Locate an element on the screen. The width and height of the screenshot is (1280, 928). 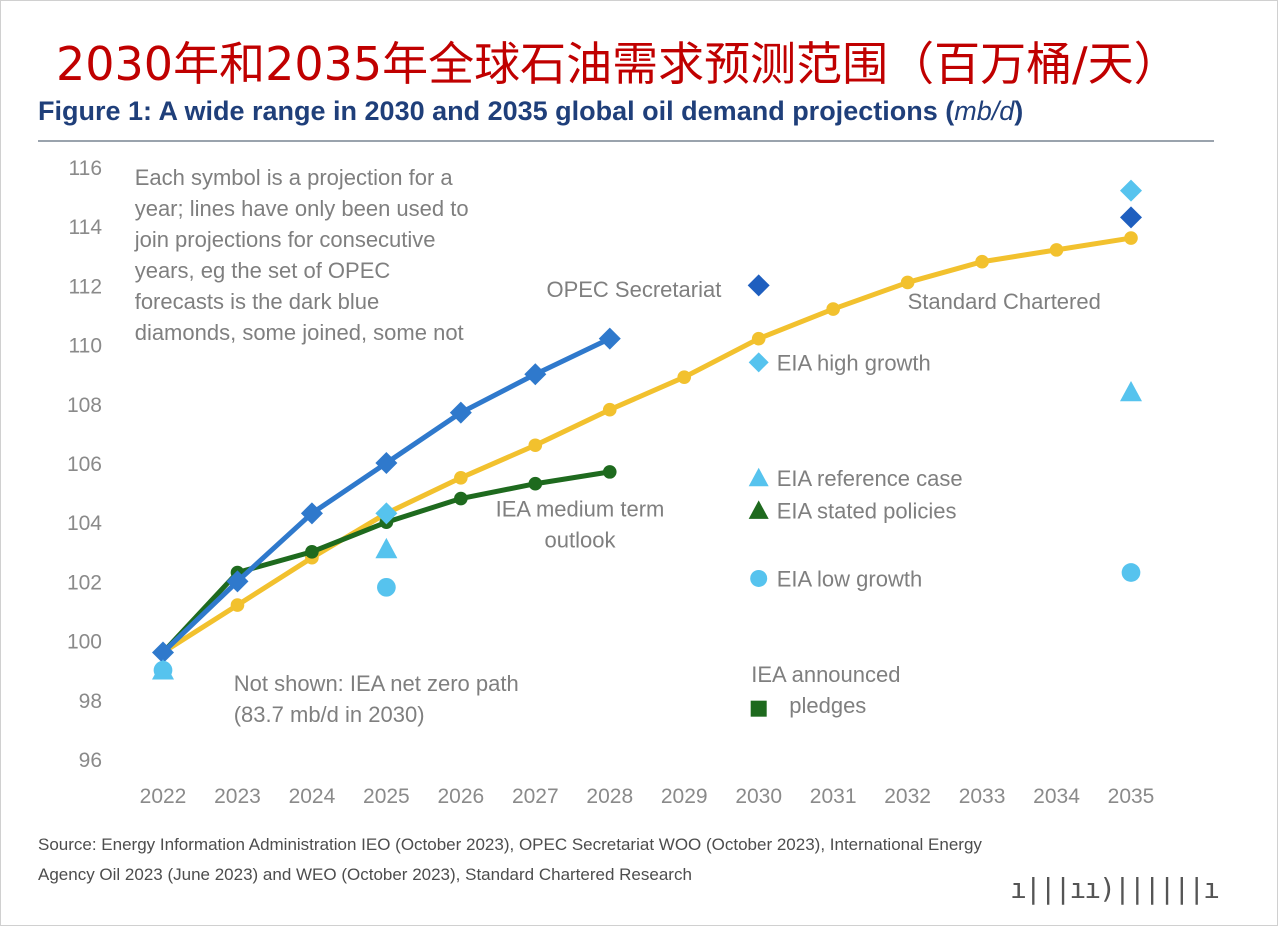
annotation-iea-announced: IEA announced is located at coordinates (825, 674).